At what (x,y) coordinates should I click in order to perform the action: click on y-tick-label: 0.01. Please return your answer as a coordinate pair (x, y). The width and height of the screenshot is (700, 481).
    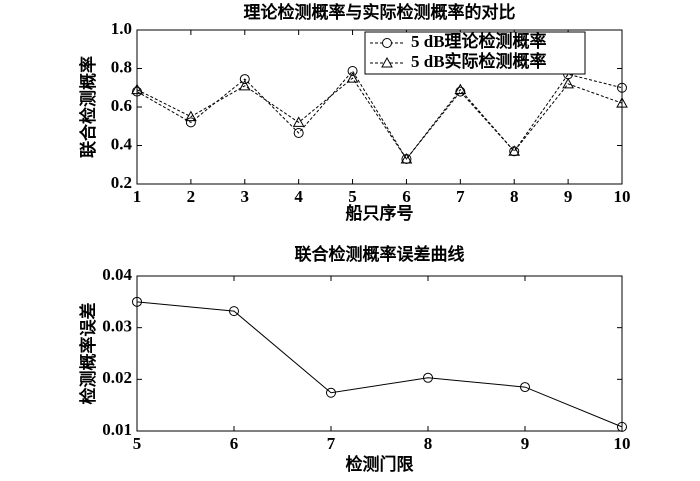
    Looking at the image, I should click on (117, 429).